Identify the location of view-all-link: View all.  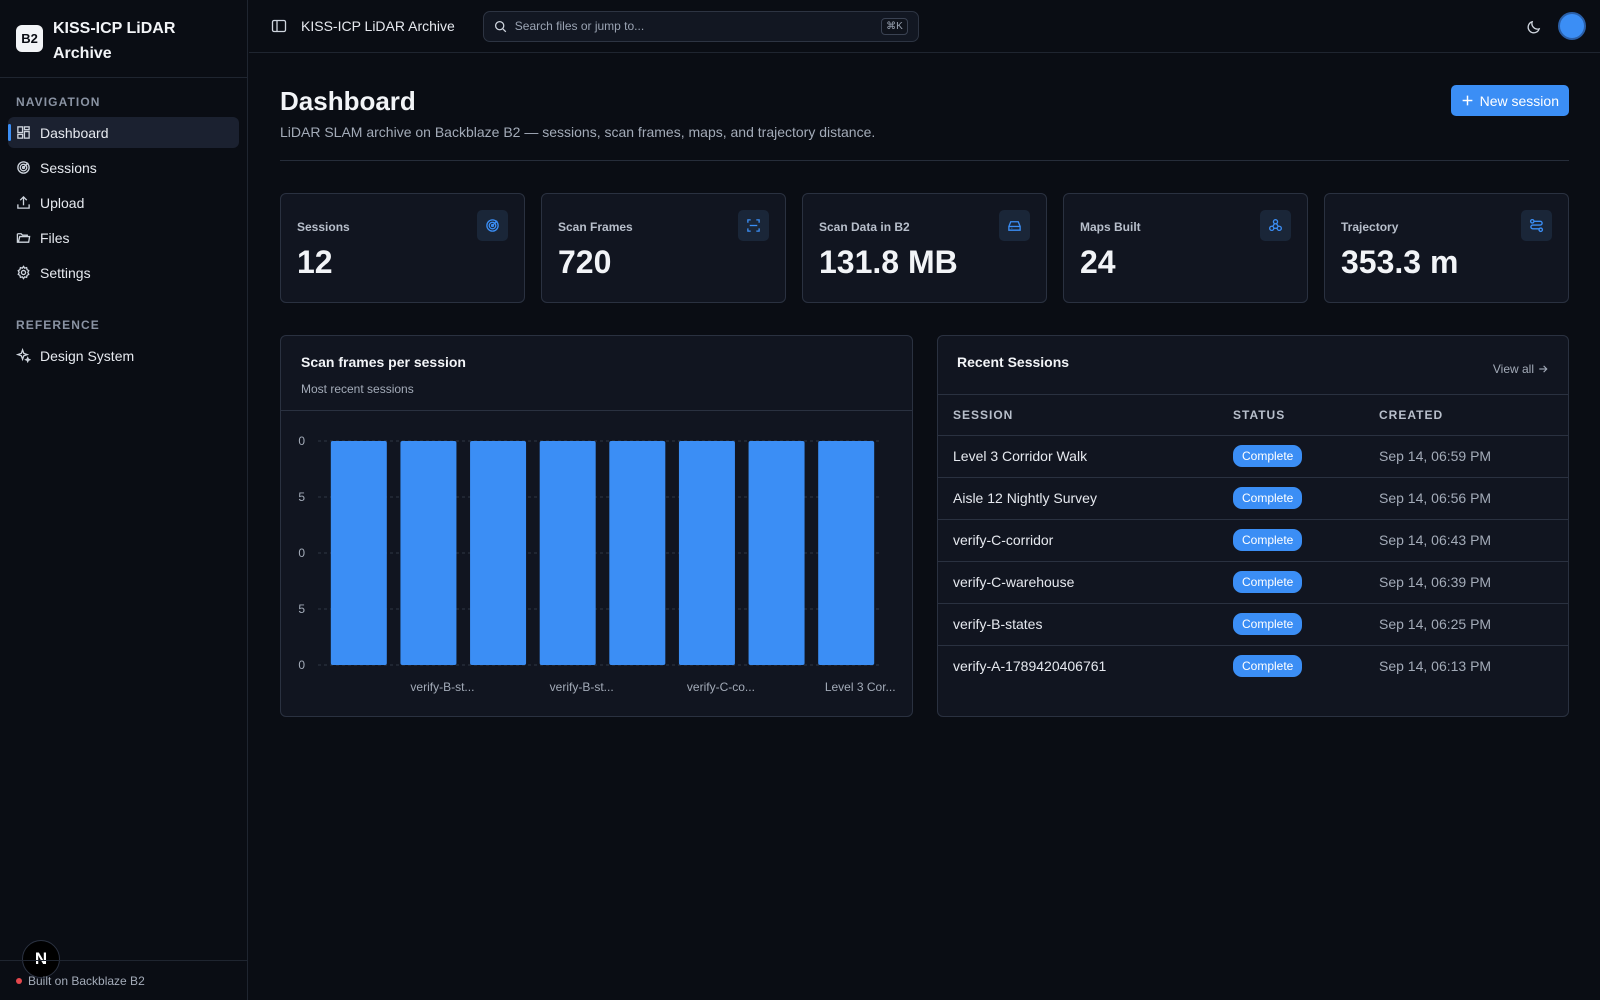
(1520, 369).